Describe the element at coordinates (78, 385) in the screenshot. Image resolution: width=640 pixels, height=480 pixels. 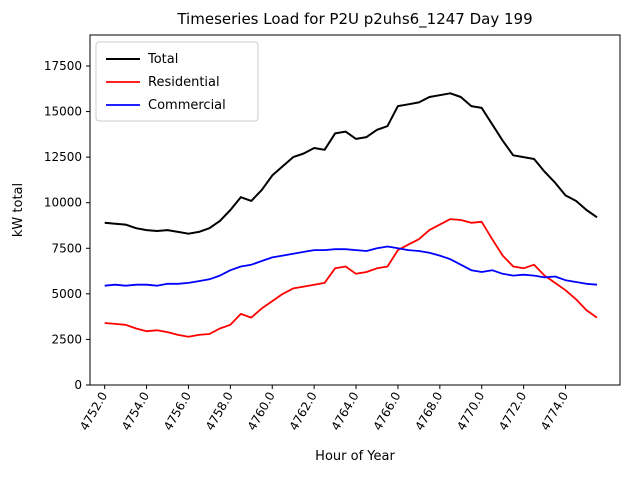
I see `y-tick-label: 0` at that location.